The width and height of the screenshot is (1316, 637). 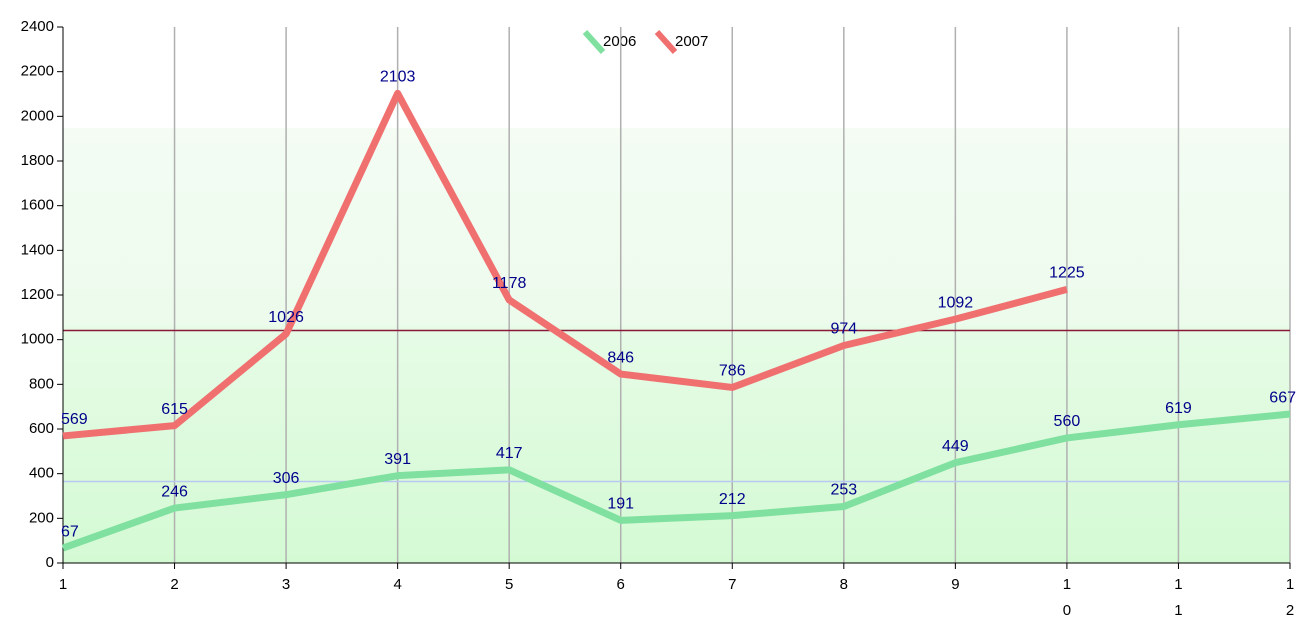 What do you see at coordinates (1178, 408) in the screenshot?
I see `data-label: 619` at bounding box center [1178, 408].